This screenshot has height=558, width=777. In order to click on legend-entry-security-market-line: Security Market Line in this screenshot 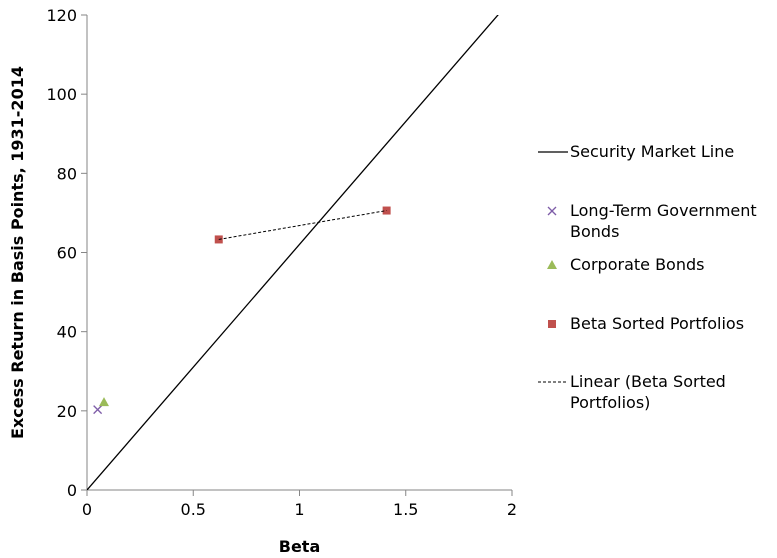, I will do `click(636, 151)`.